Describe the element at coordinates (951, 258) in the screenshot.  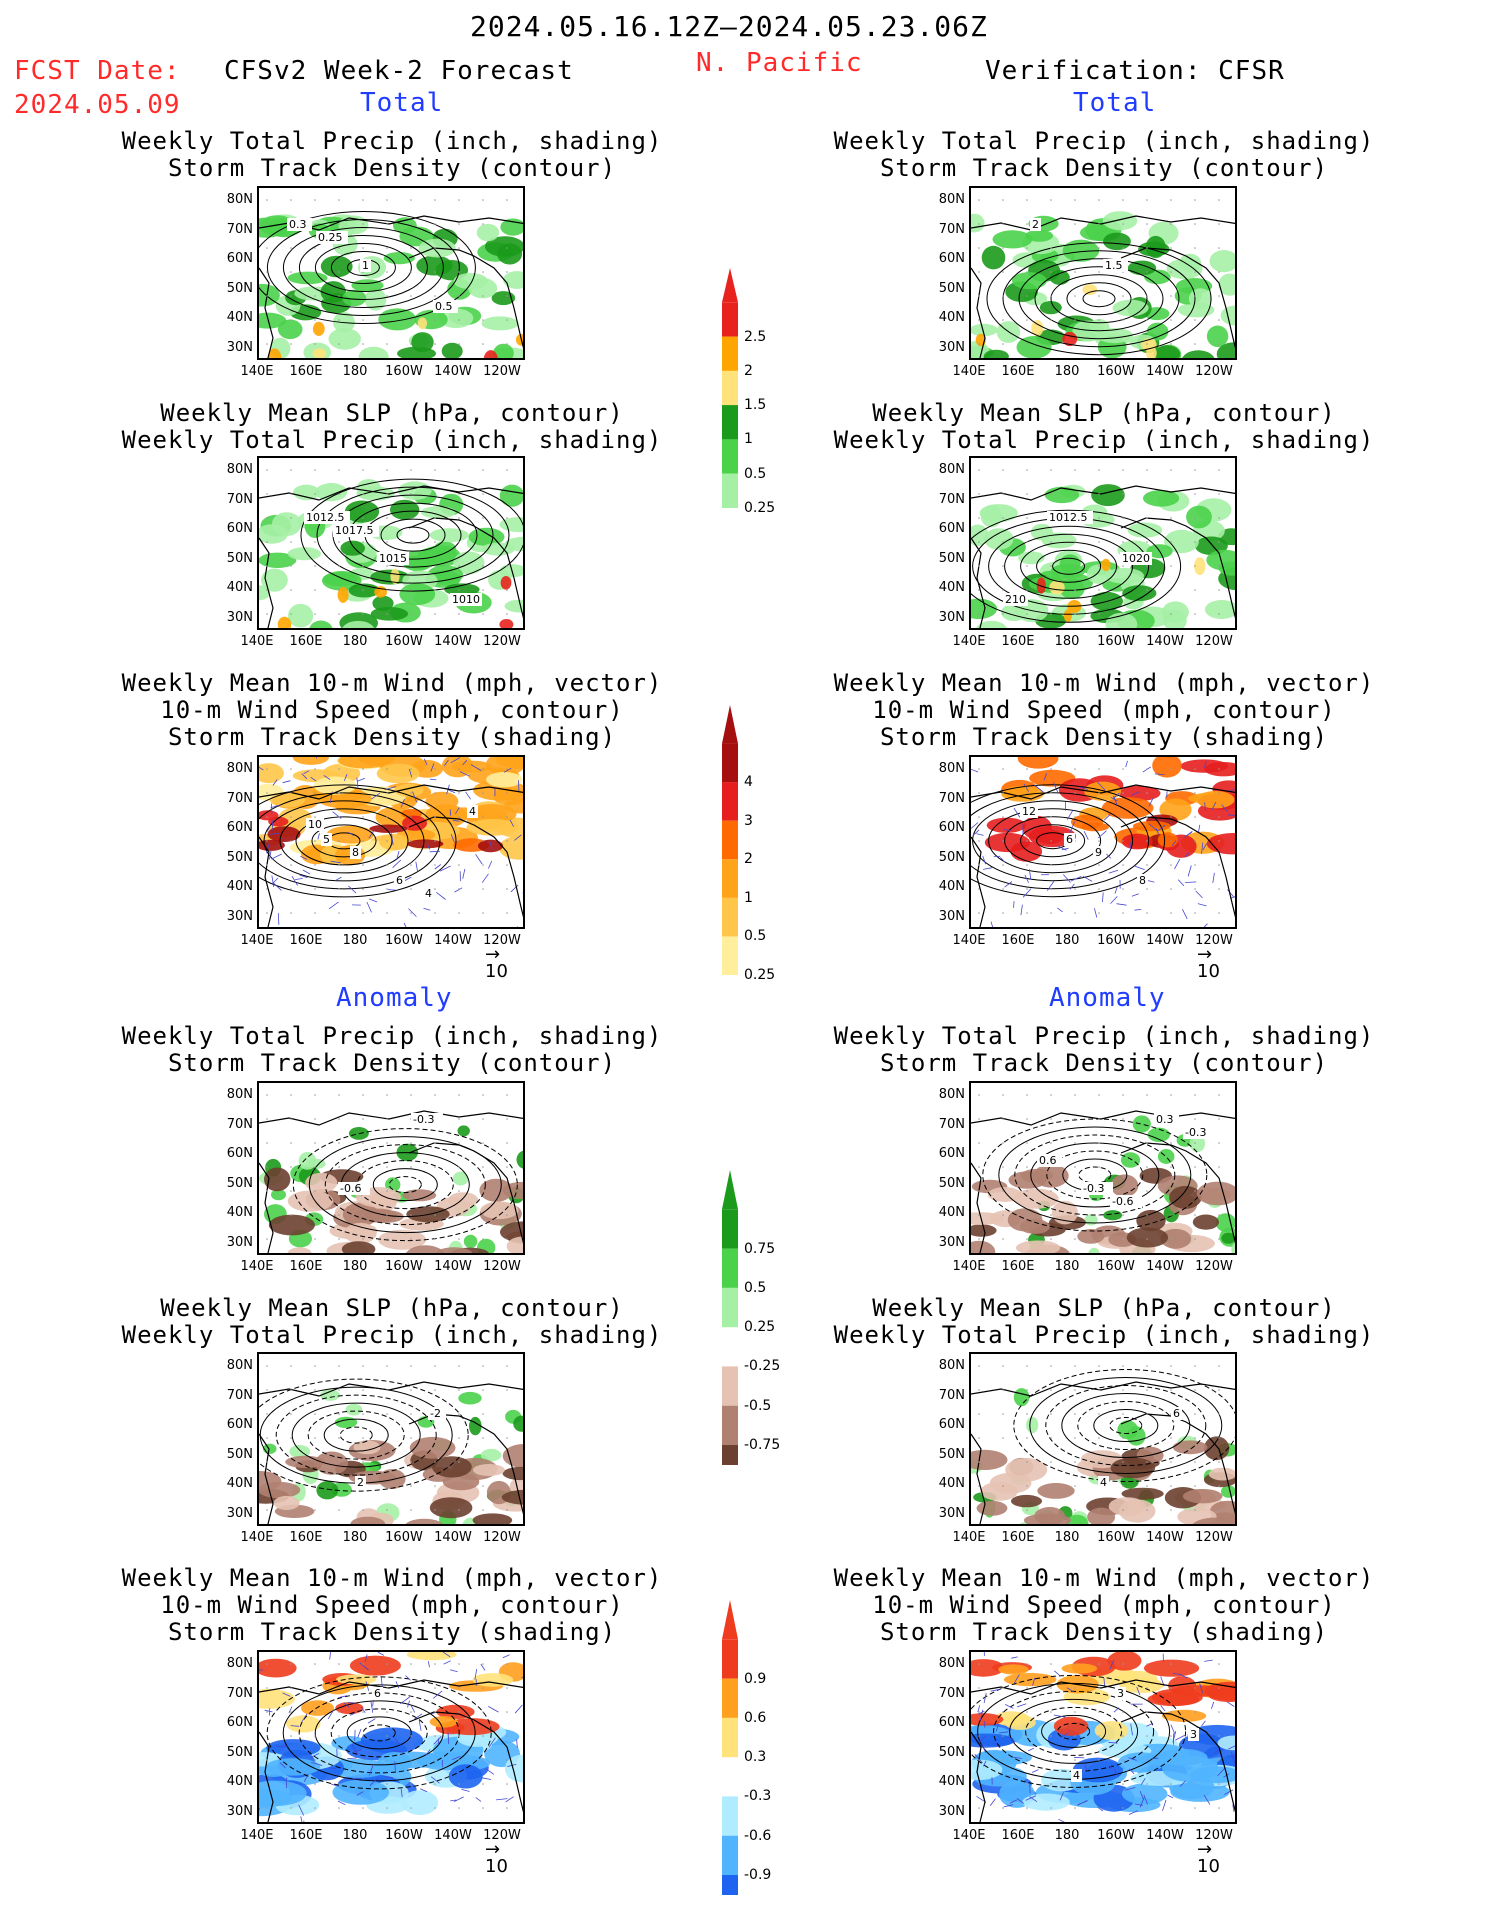
I see `lat-label: 60N` at that location.